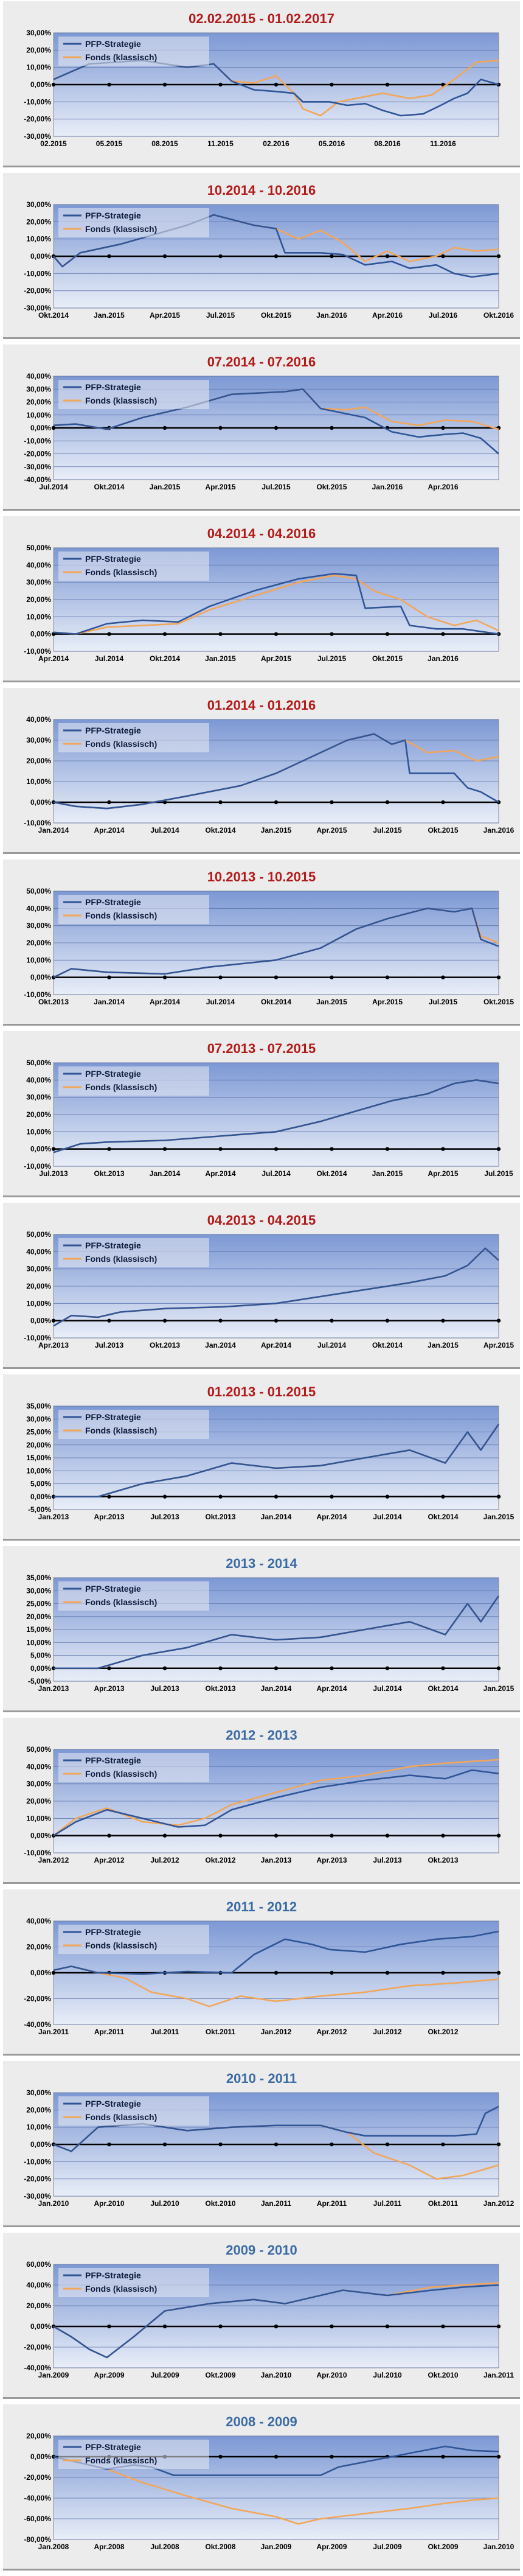 This screenshot has height=2576, width=523. What do you see at coordinates (39, 2285) in the screenshot?
I see `y-tick-label: 40,00%` at bounding box center [39, 2285].